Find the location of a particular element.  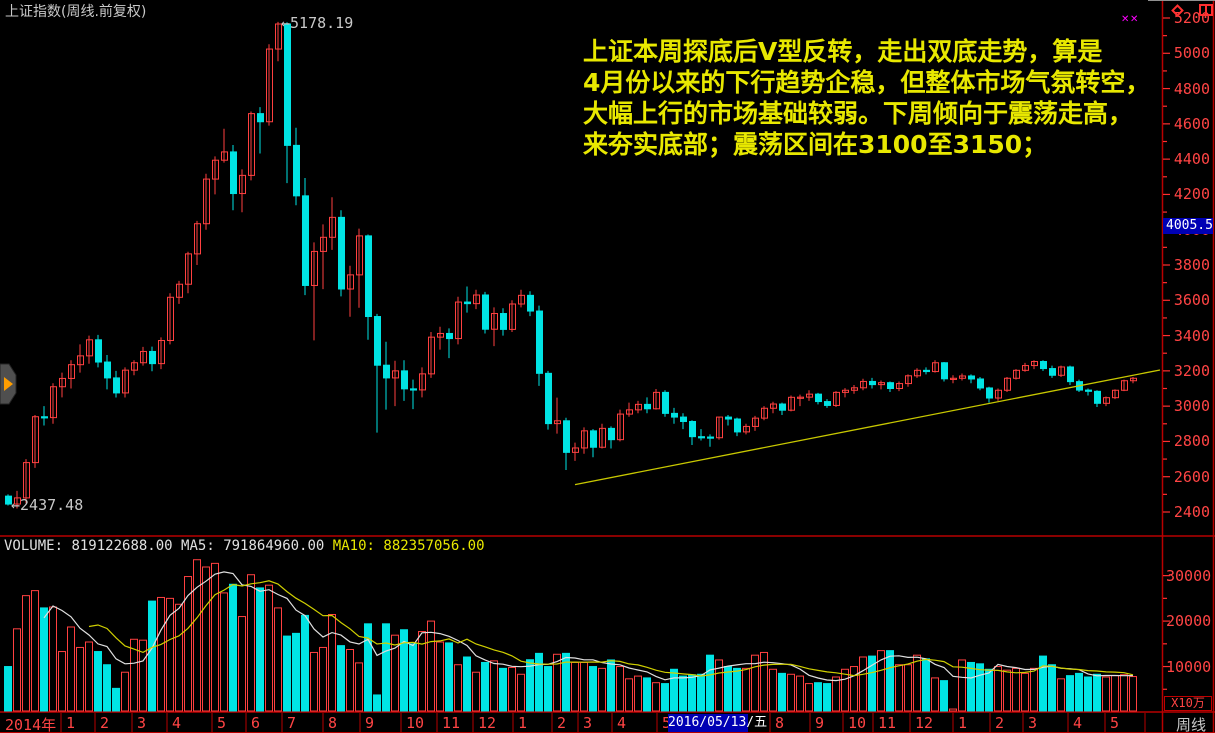

window-icon-divider is located at coordinates (1206, 10).